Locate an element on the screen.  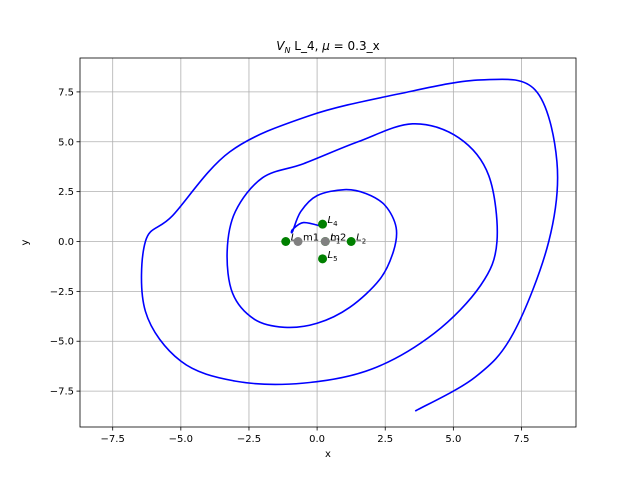
point-label-l-2: L2 is located at coordinates (361, 239).